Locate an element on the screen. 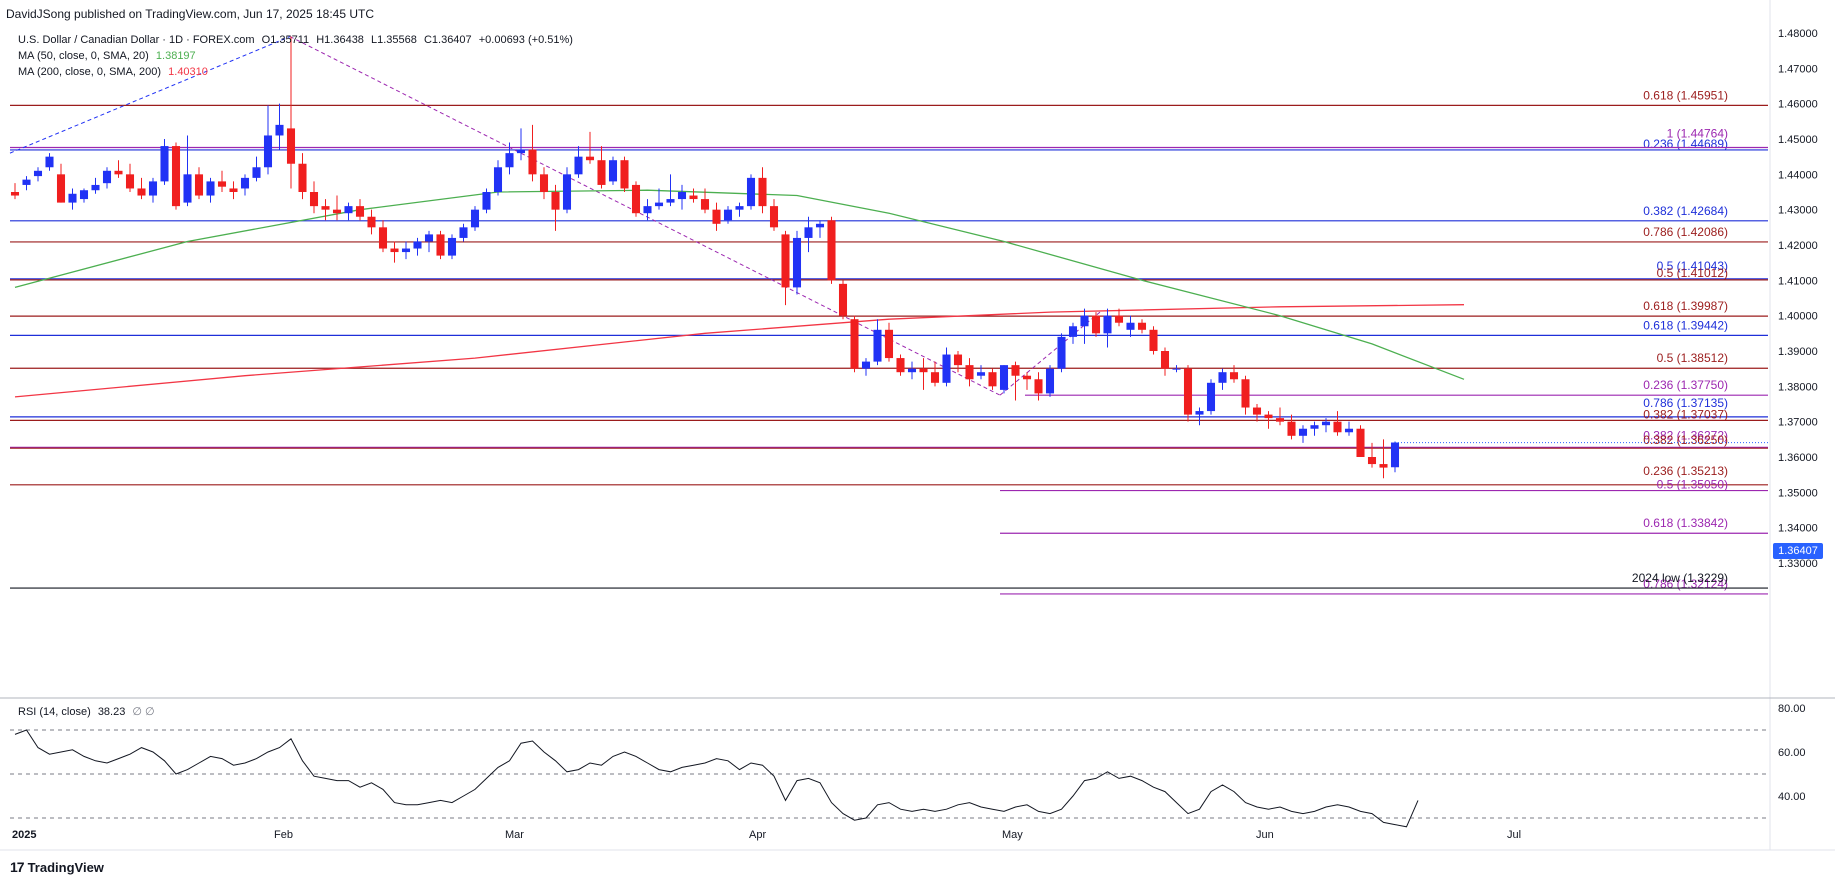 The height and width of the screenshot is (884, 1835). rsi-extra: ∅ ∅ is located at coordinates (143, 712).